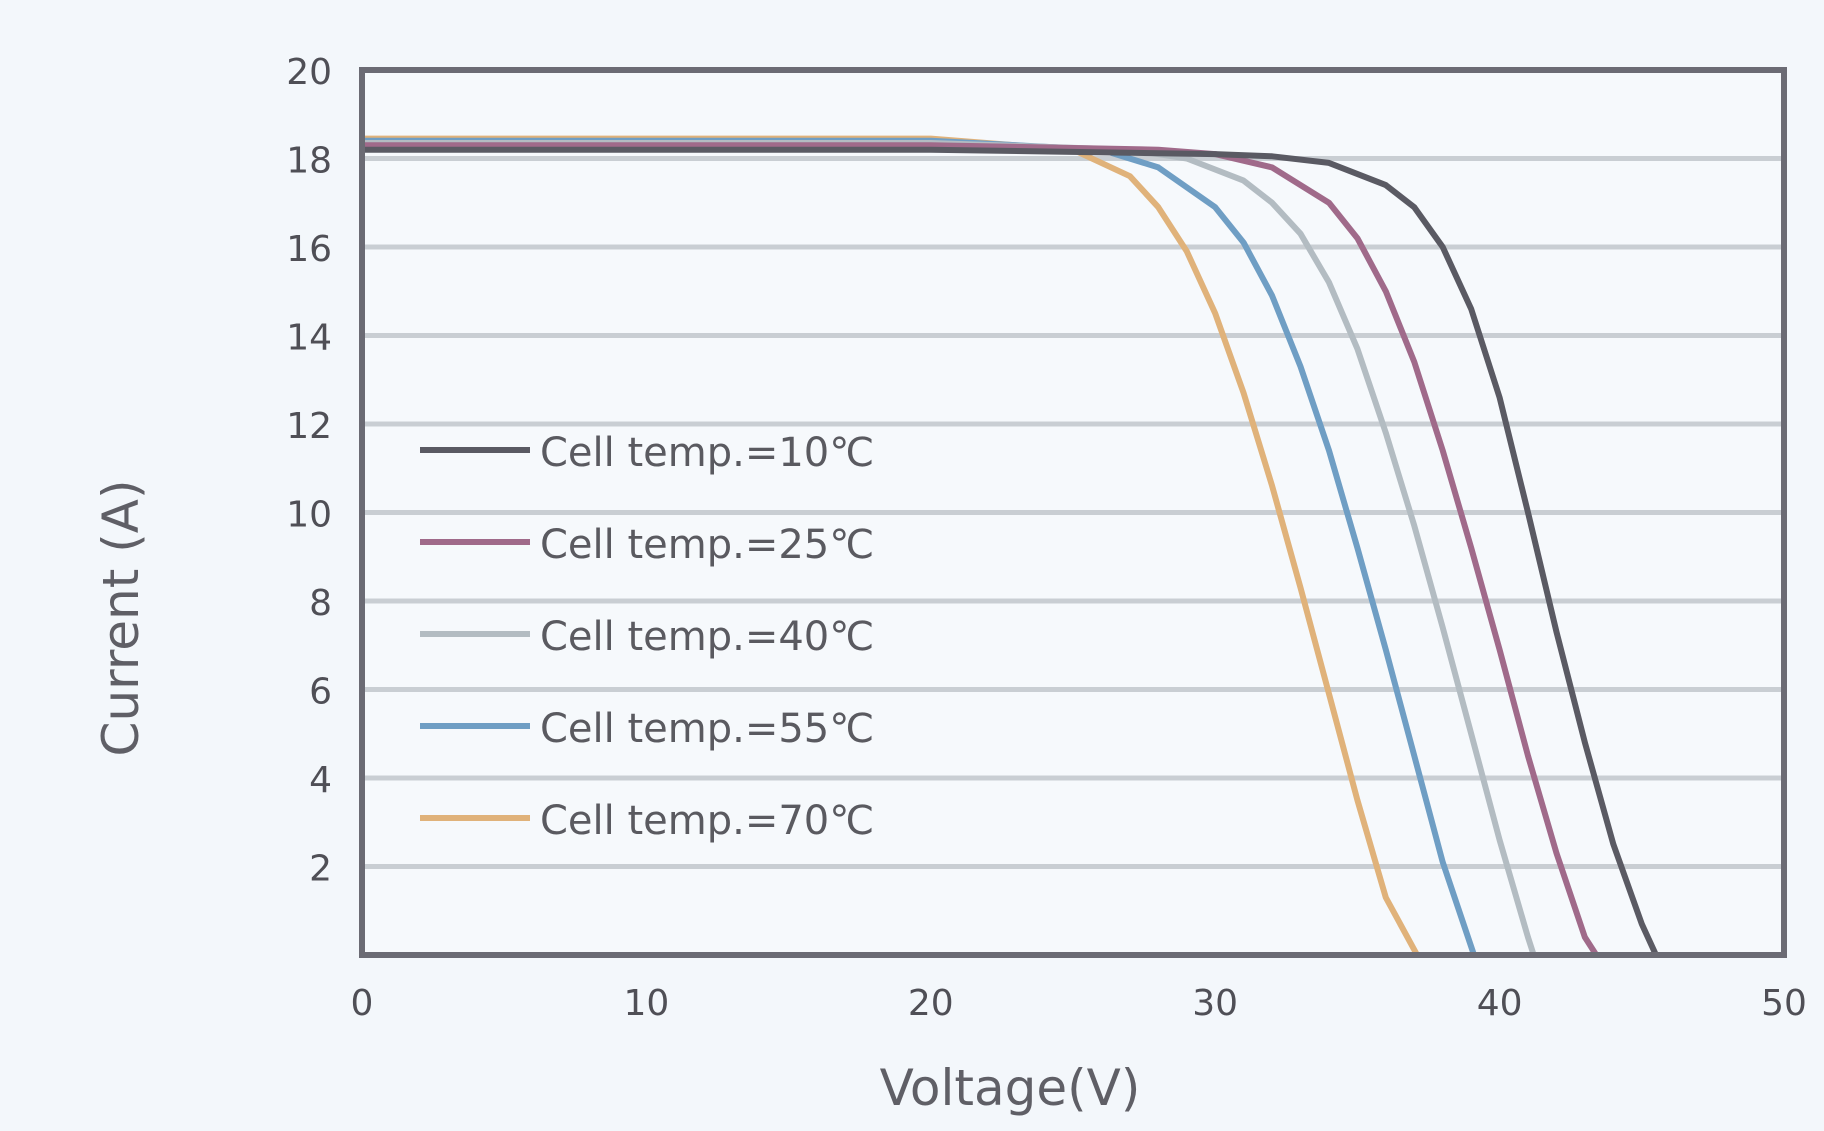  What do you see at coordinates (707, 545) in the screenshot?
I see `legend-label: Cell temp.=25℃` at bounding box center [707, 545].